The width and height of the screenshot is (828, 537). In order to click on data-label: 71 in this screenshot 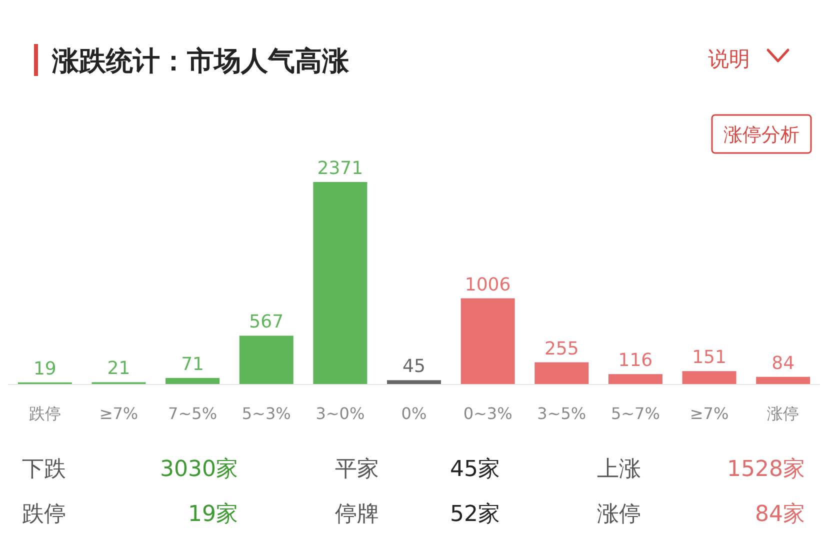, I will do `click(192, 364)`.